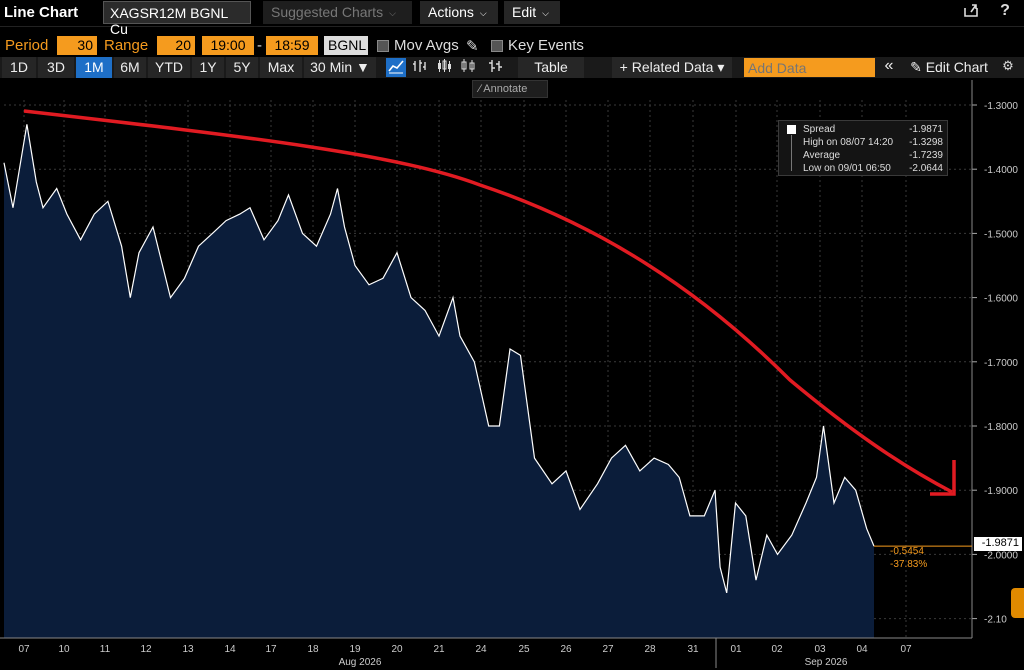 The width and height of the screenshot is (1024, 670). I want to click on x-tick-label: 01, so click(736, 649).